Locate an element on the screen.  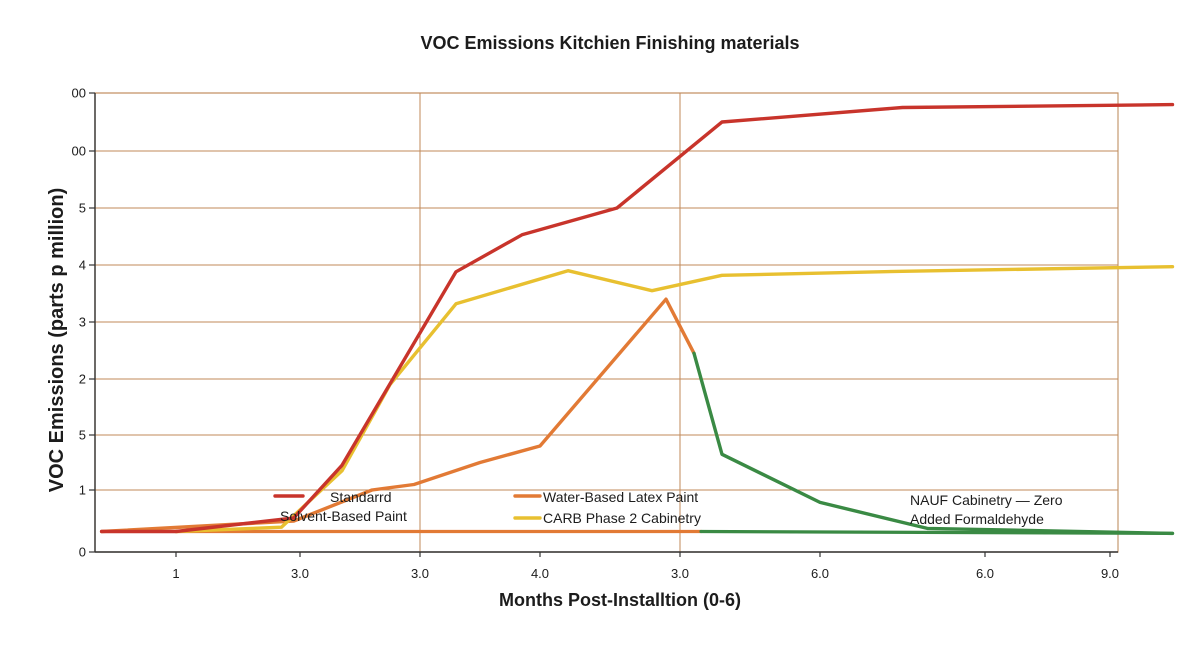
x-tick-label: 9.0 is located at coordinates (1110, 573).